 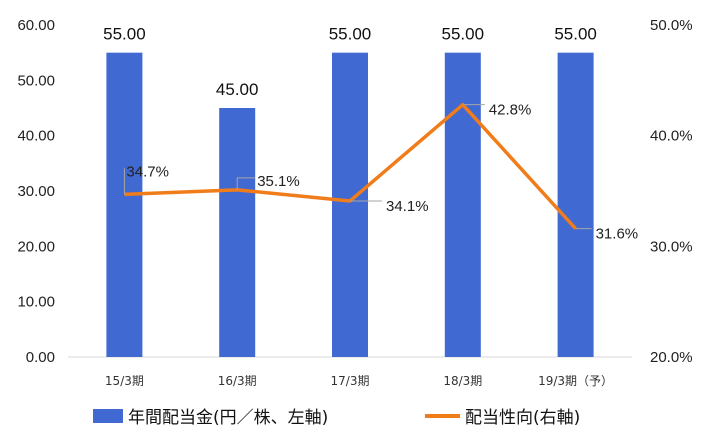 What do you see at coordinates (108, 416) in the screenshot?
I see `legend-bar-swatch` at bounding box center [108, 416].